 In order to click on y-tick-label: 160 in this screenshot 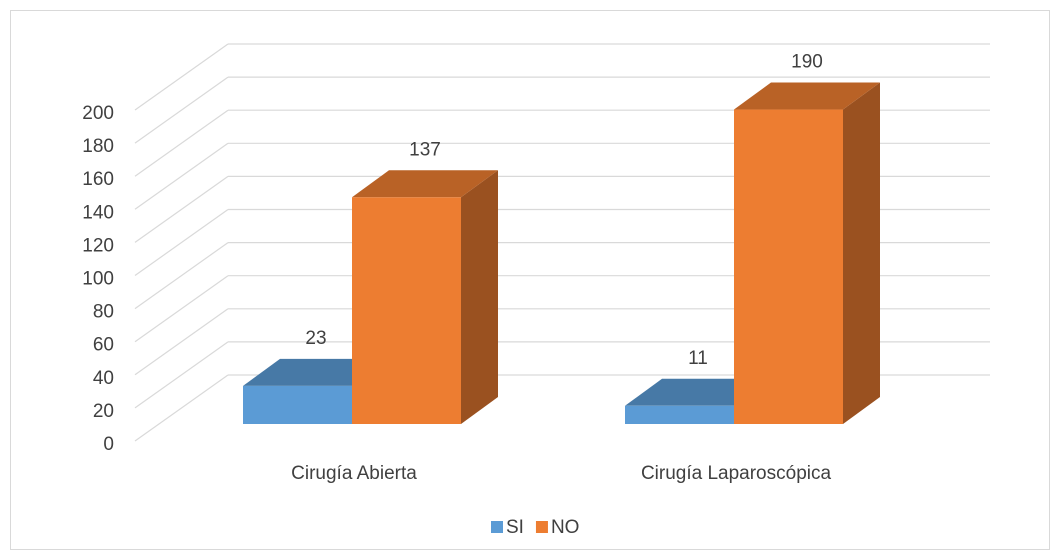, I will do `click(98, 179)`.